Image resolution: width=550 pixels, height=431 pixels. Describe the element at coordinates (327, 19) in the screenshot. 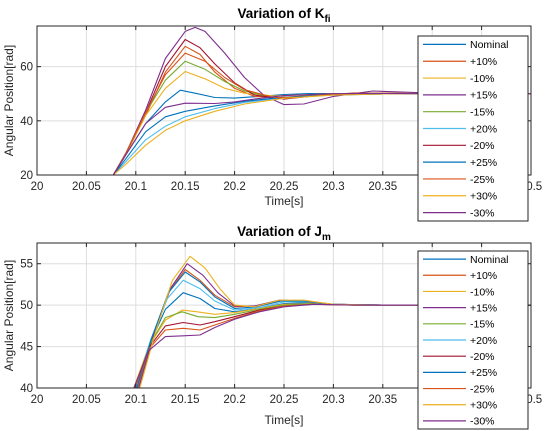

I see `chart-title-subscript: fi` at that location.